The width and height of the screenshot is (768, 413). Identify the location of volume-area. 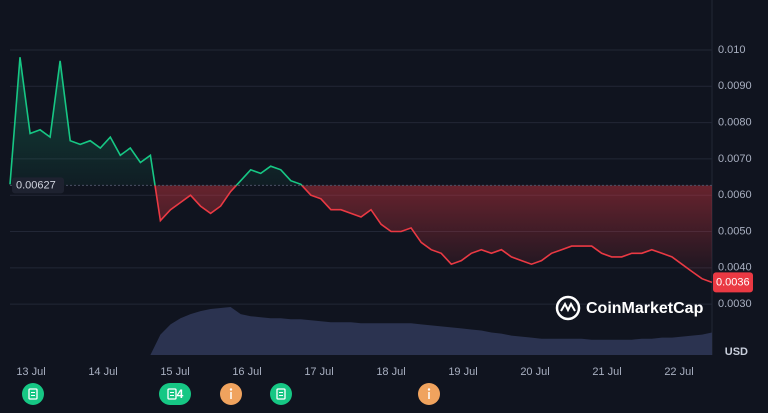
(361, 331).